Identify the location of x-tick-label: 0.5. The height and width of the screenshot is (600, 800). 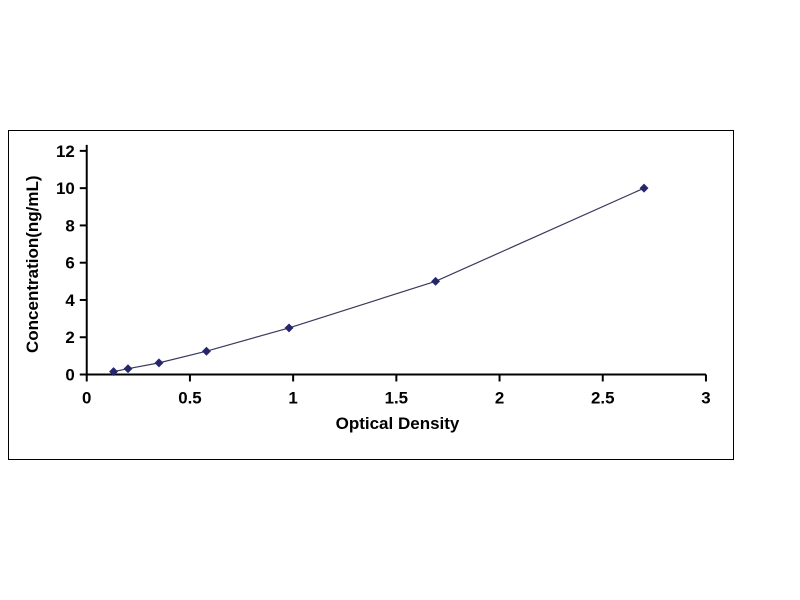
(189, 397).